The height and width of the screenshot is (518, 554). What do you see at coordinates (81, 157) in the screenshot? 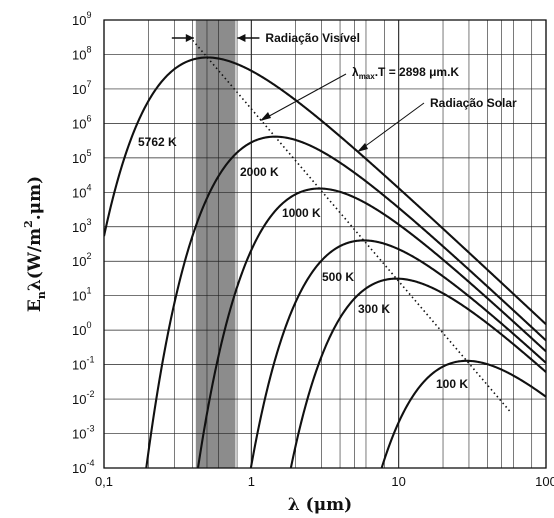
I see `y-tick-label: 10⁵` at bounding box center [81, 157].